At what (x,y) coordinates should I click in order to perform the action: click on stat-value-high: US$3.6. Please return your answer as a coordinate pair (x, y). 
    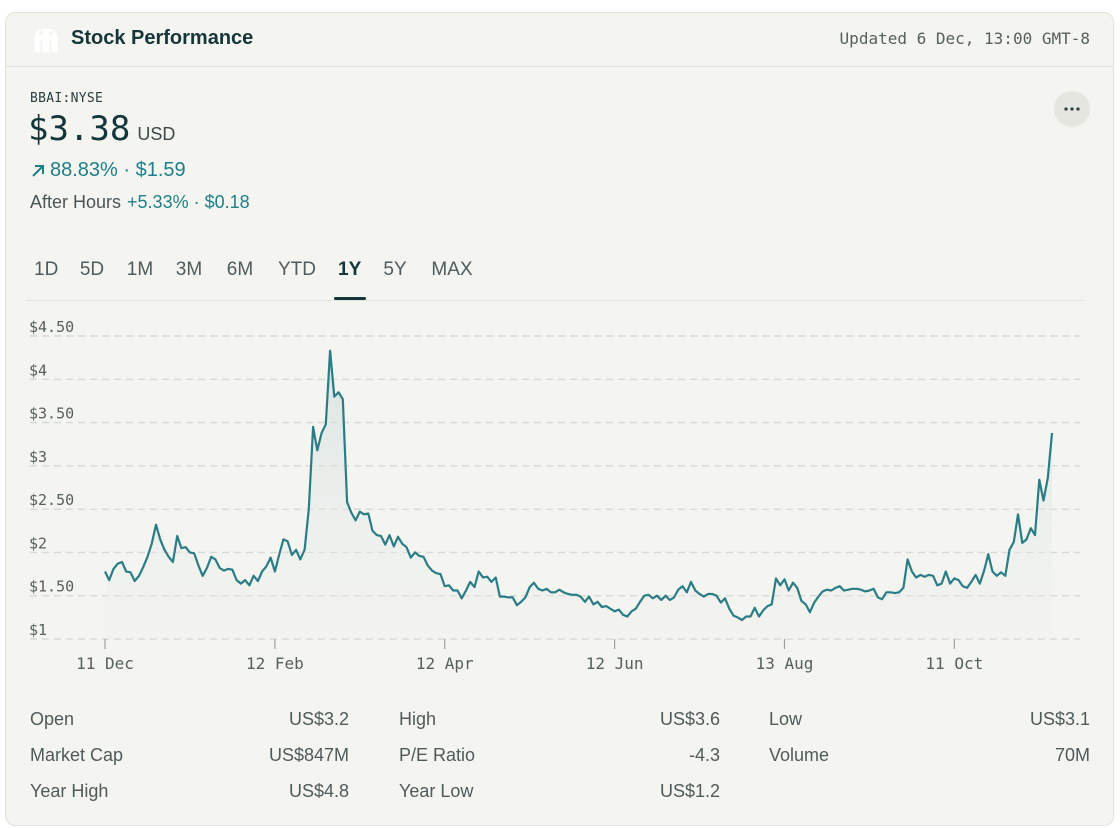
    Looking at the image, I should click on (689, 719).